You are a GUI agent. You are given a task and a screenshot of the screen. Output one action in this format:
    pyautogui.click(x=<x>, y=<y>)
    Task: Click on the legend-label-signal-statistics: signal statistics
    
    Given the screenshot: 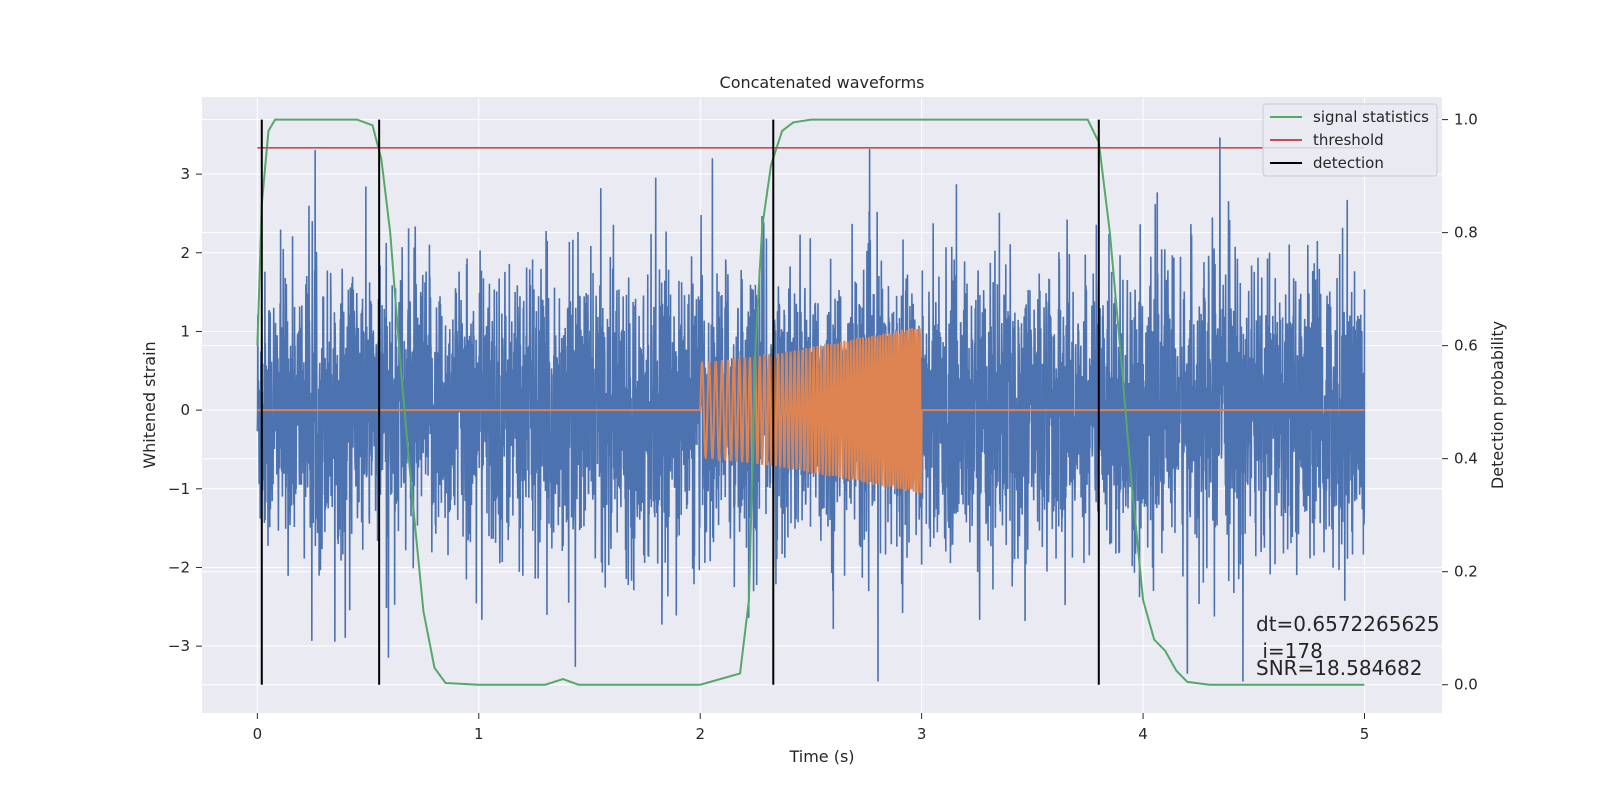 What is the action you would take?
    pyautogui.click(x=1371, y=117)
    